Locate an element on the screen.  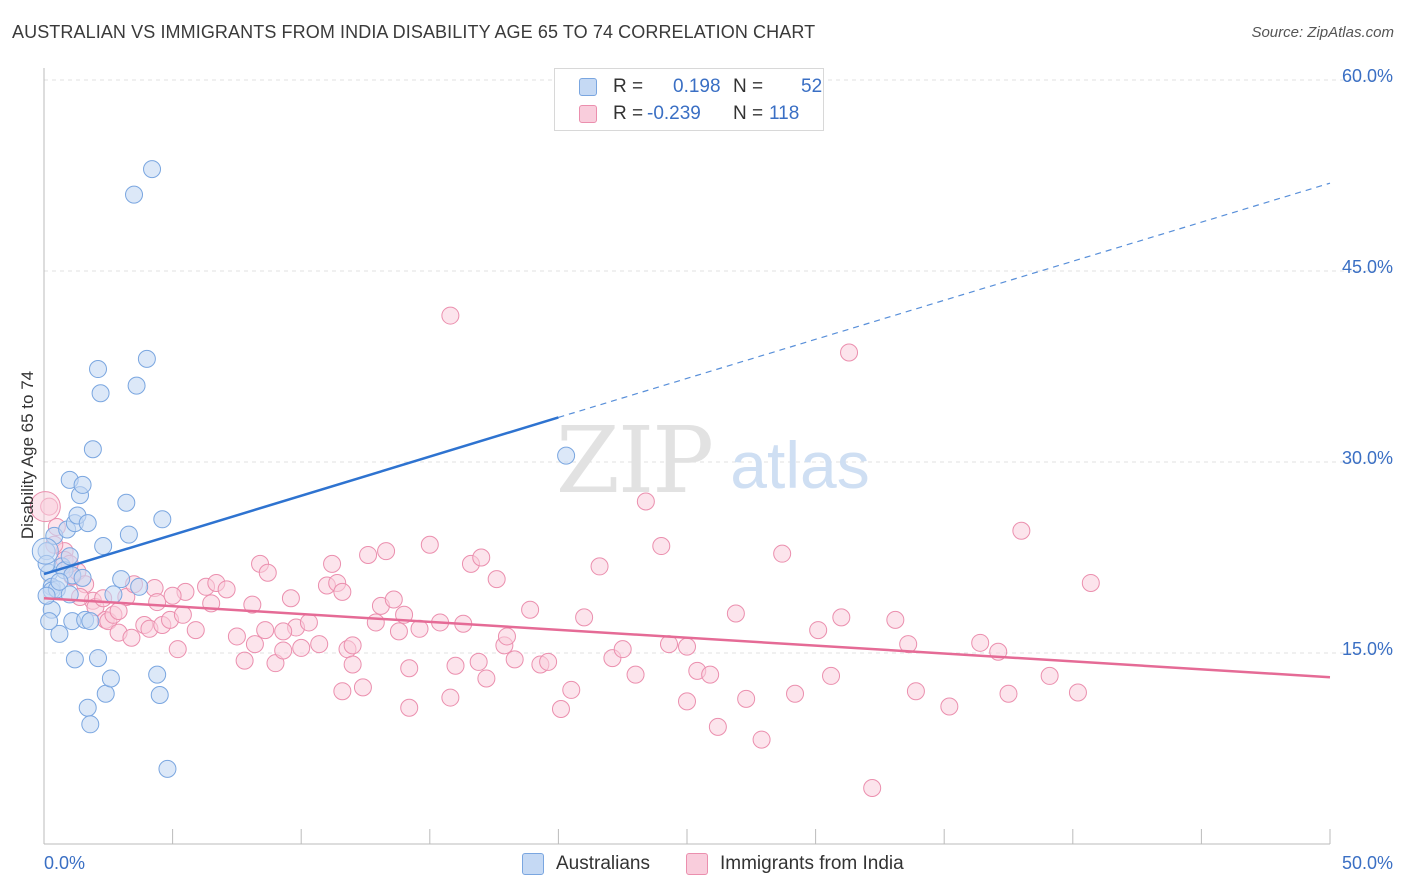
watermark-zip: ZIP is located at coordinates (634, 460).